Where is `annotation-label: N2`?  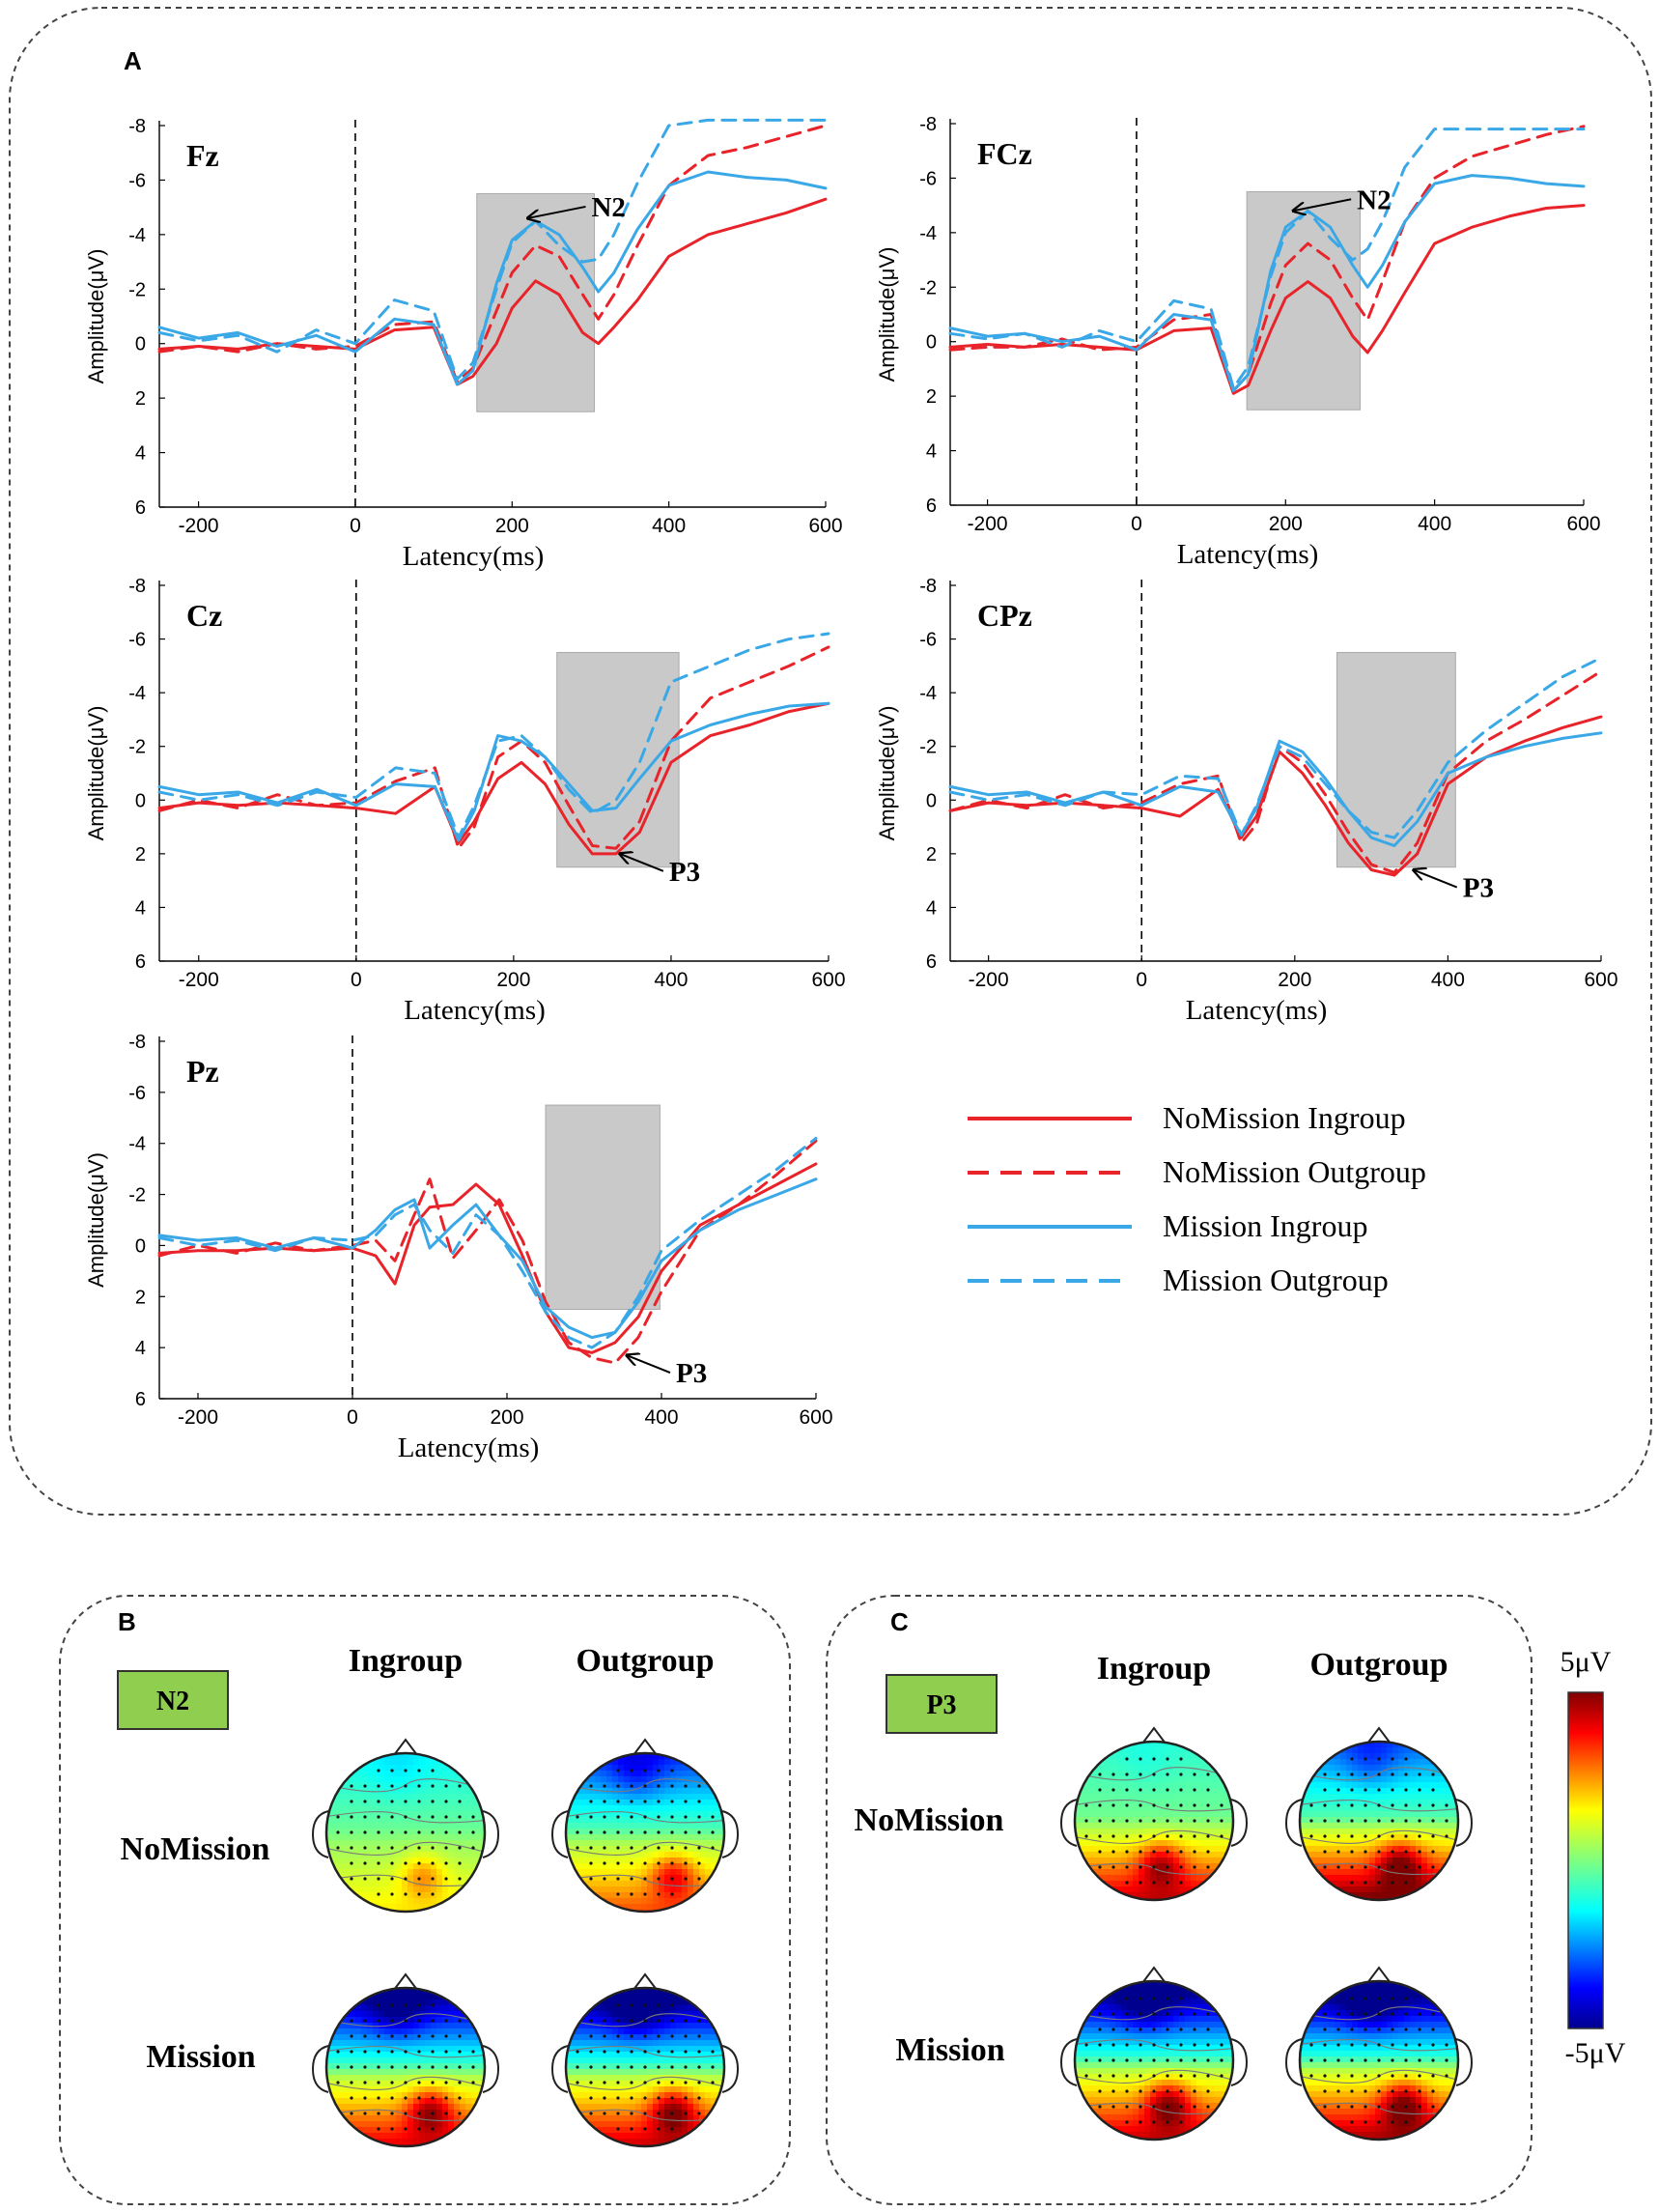 annotation-label: N2 is located at coordinates (608, 207).